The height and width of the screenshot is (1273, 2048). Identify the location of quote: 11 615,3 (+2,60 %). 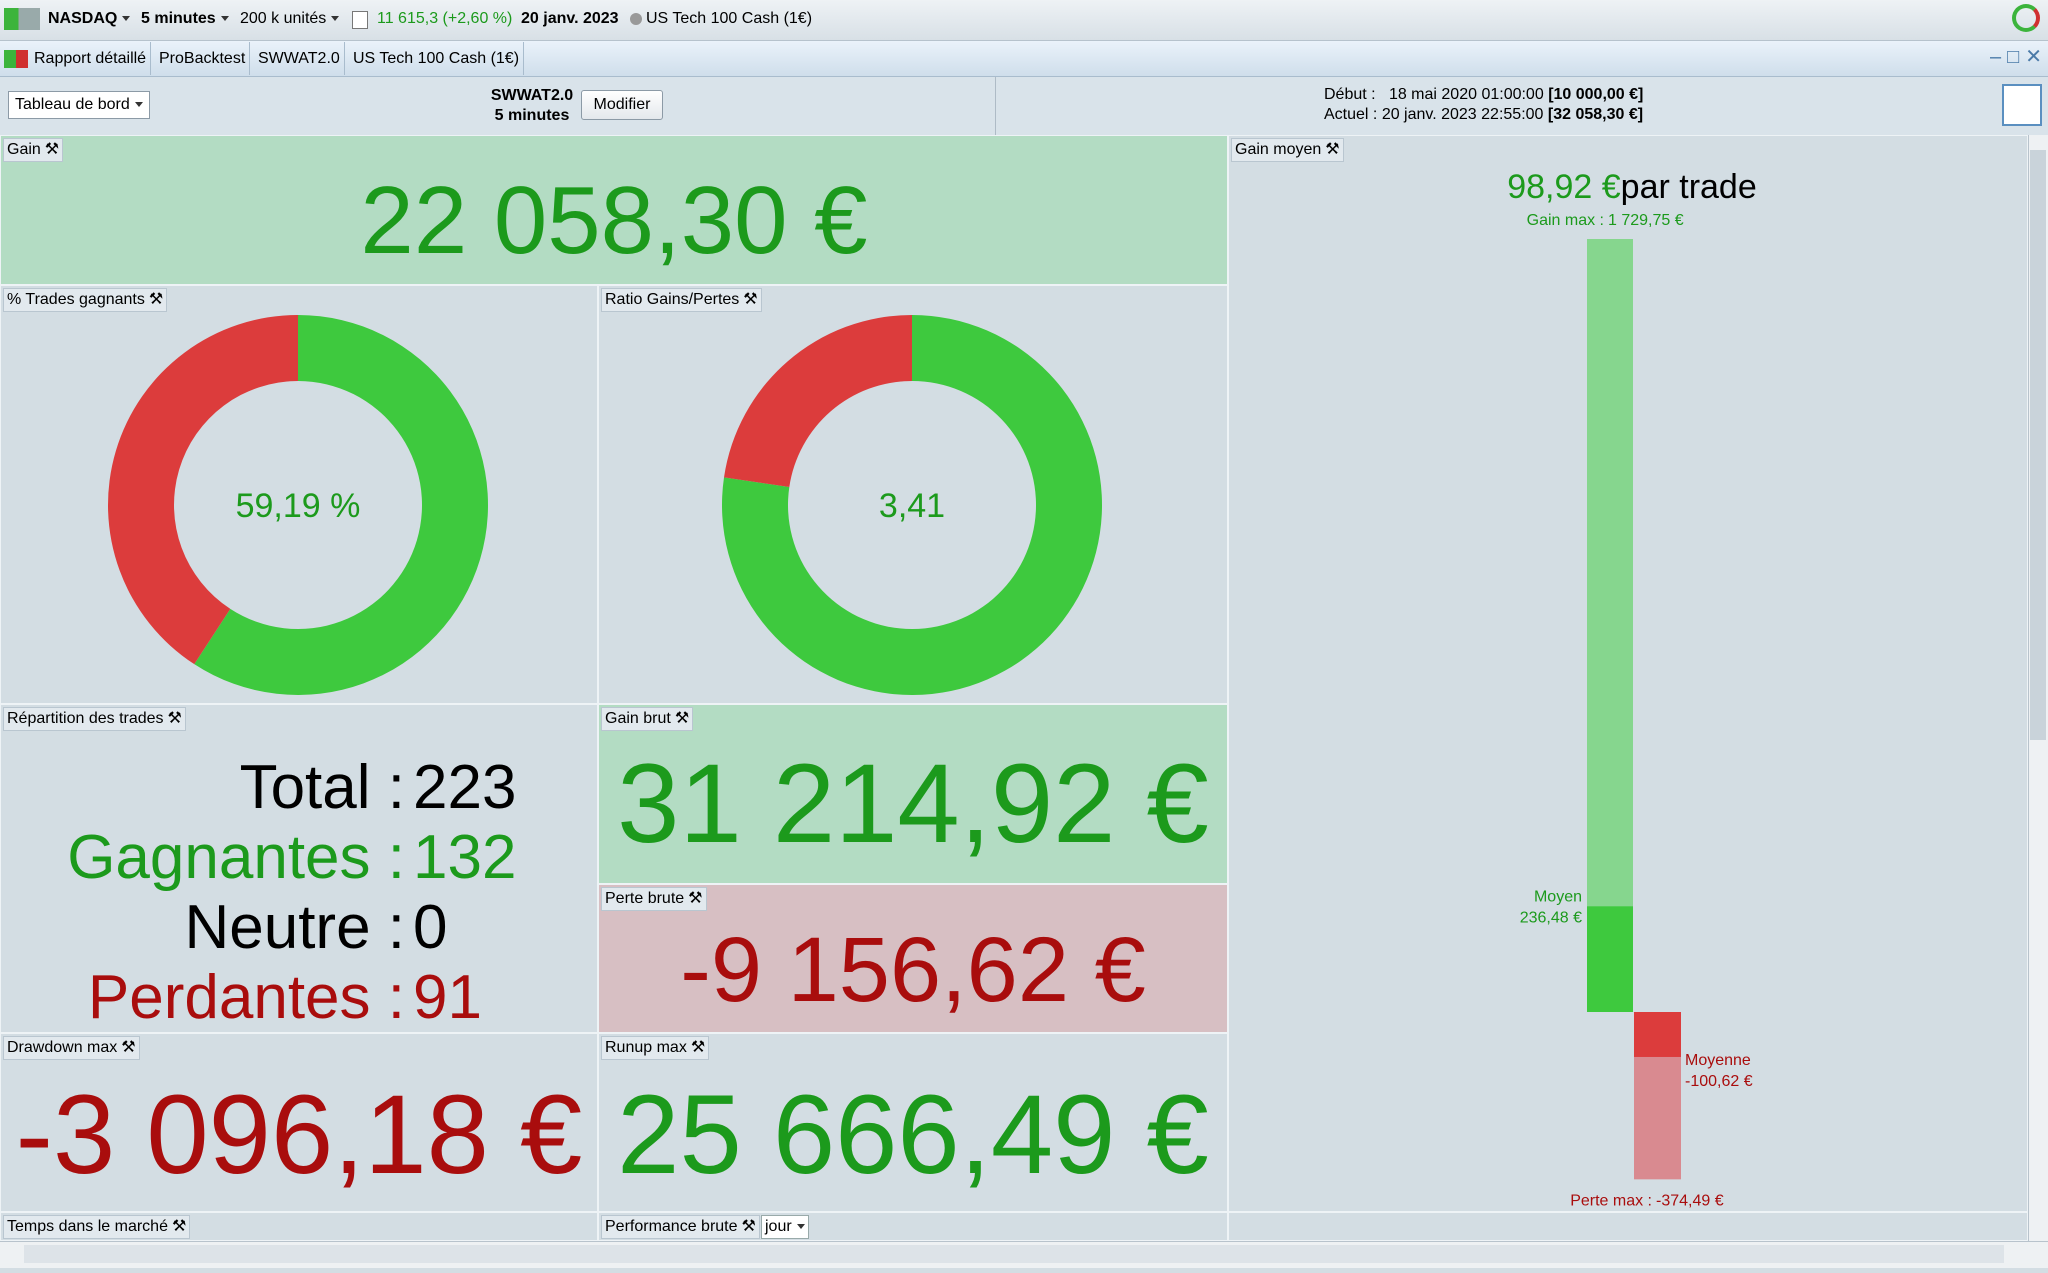
(445, 18).